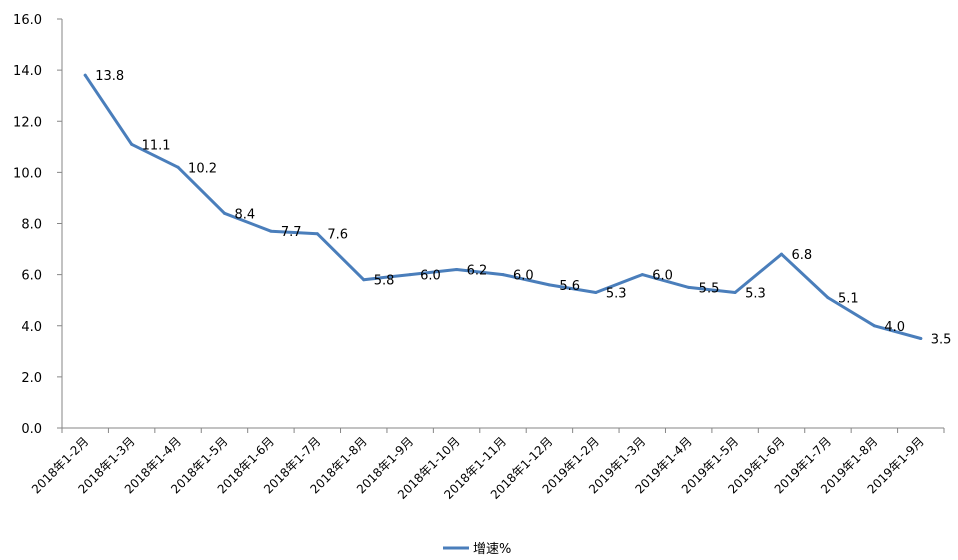  I want to click on data-label: 7.7, so click(291, 232).